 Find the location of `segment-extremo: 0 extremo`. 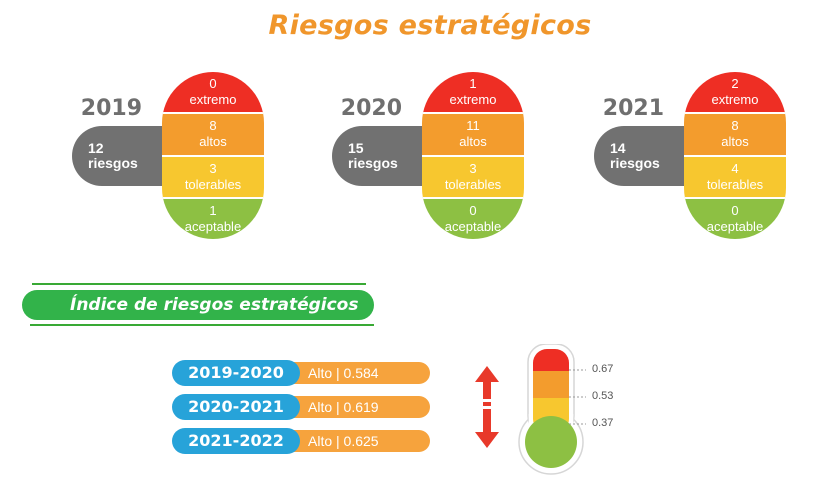

segment-extremo: 0 extremo is located at coordinates (213, 92).